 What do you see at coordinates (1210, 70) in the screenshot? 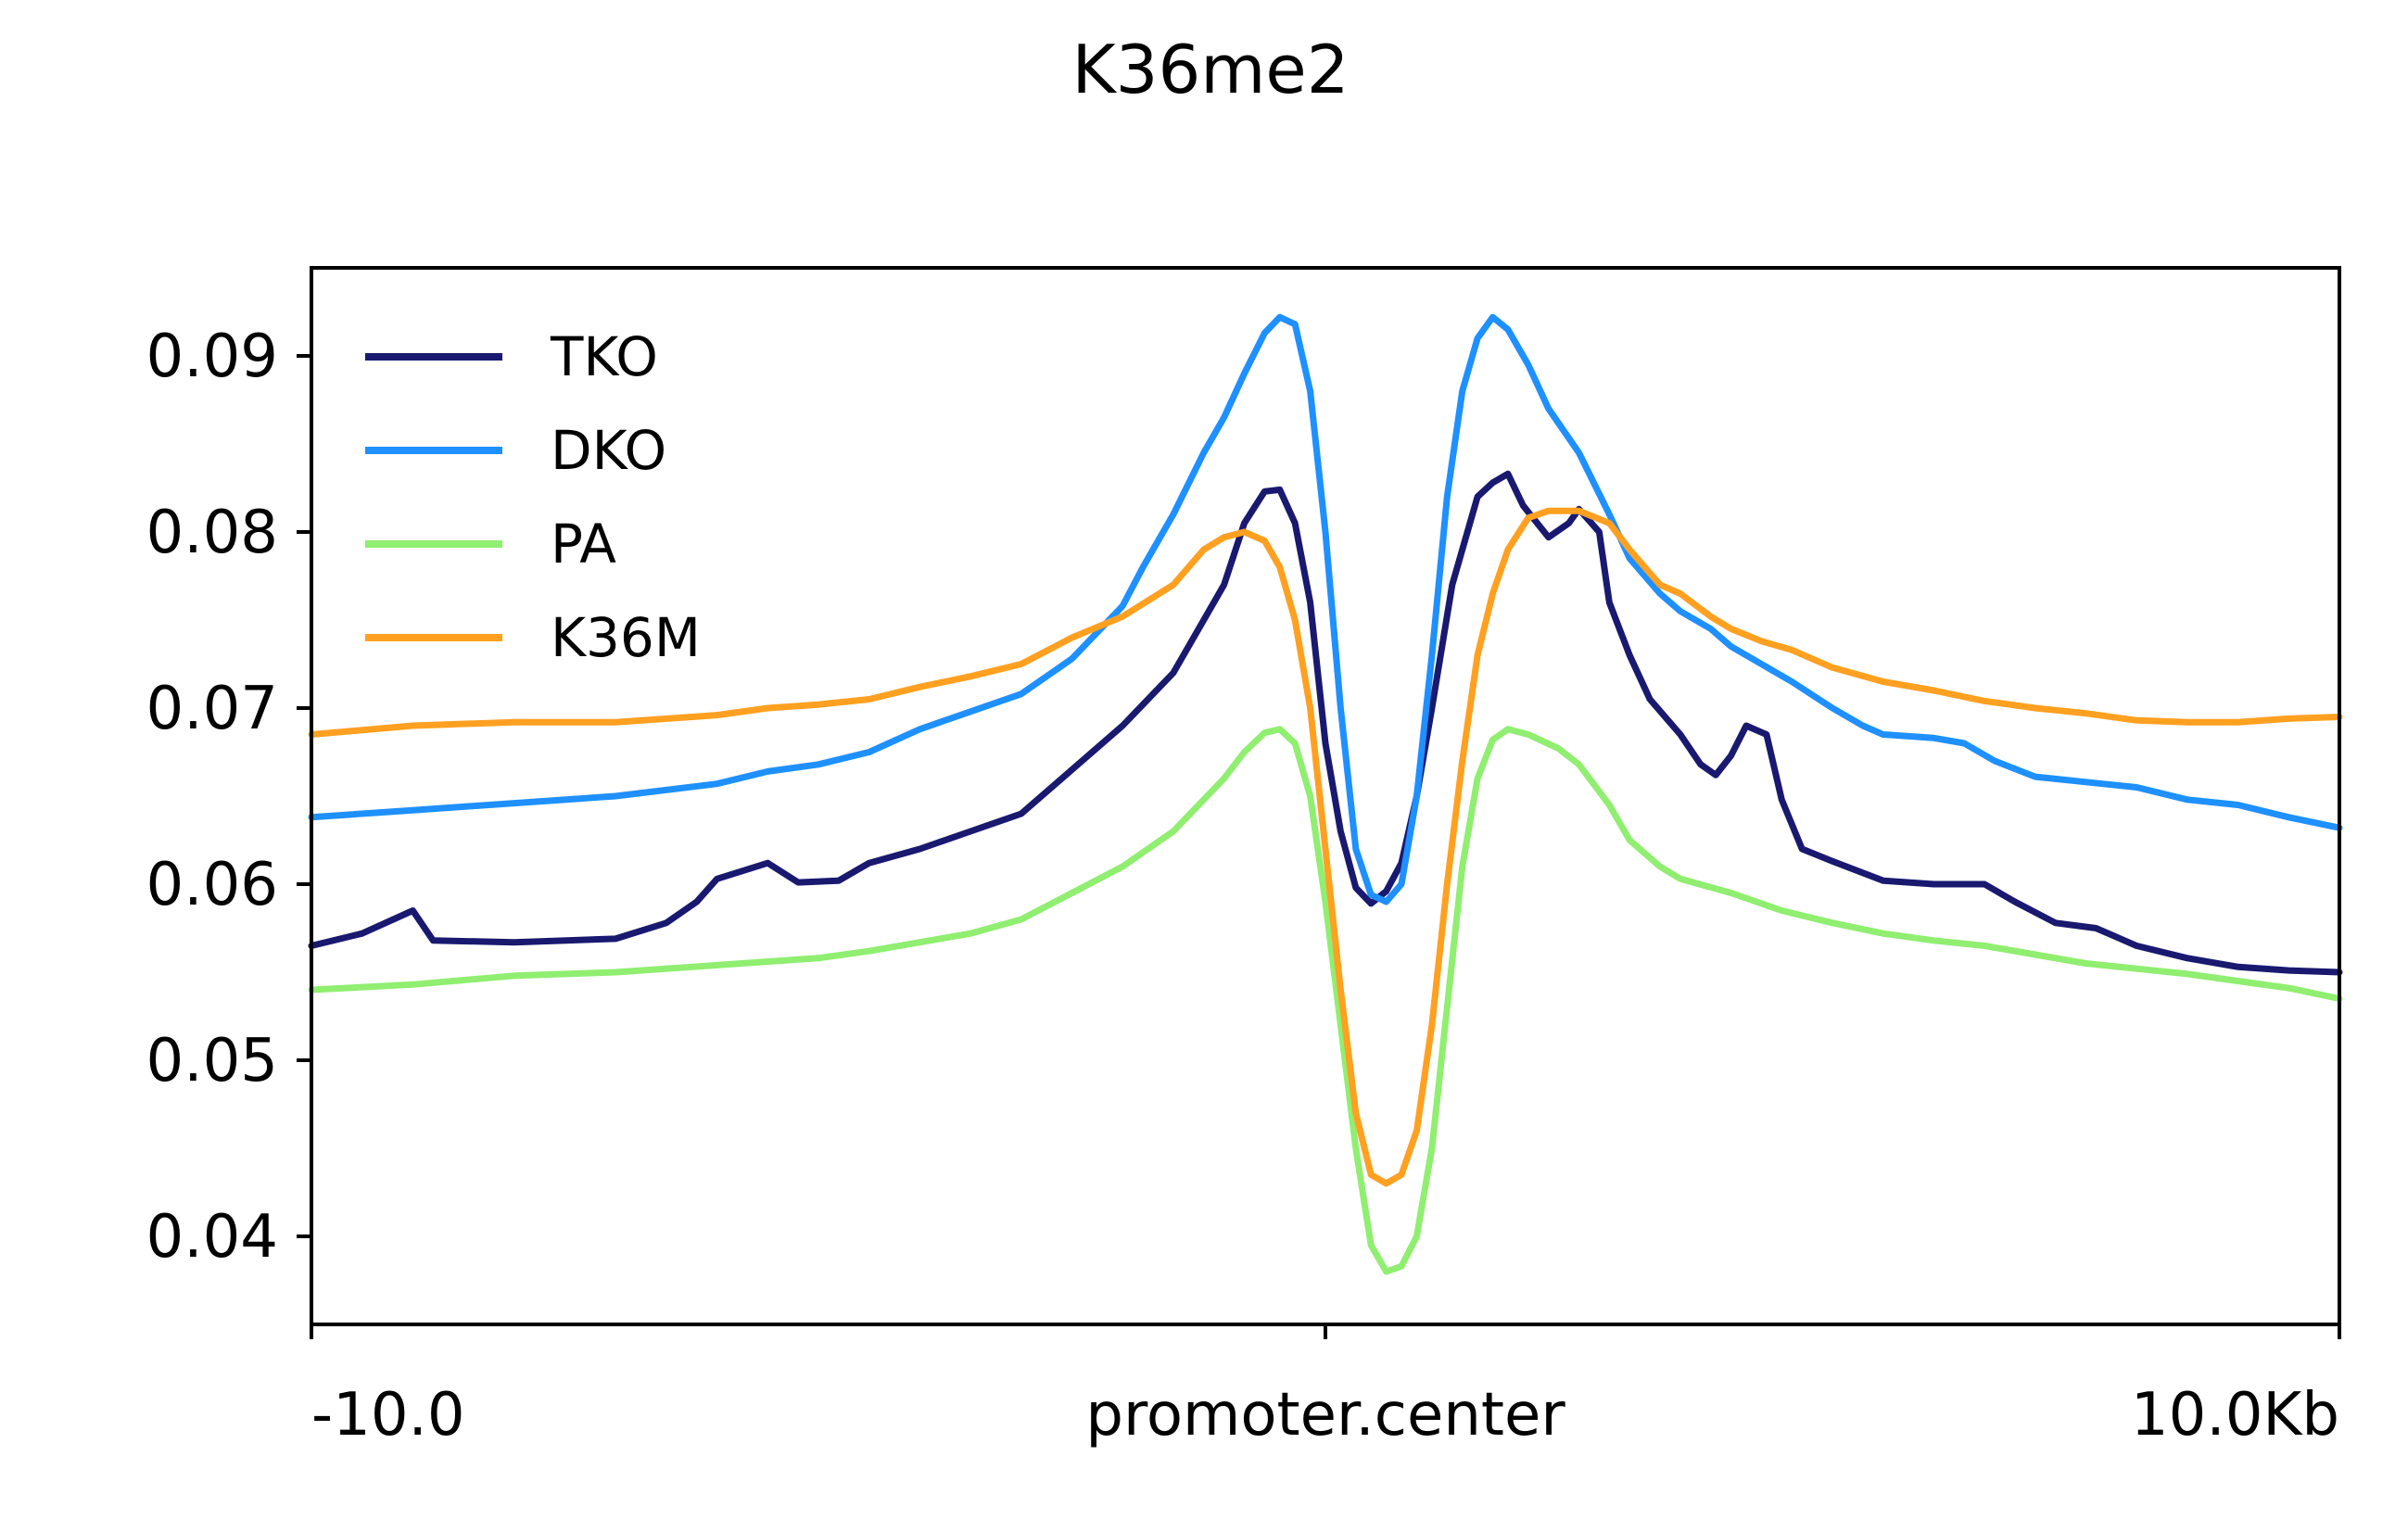
I see `chart-title: K36me2` at bounding box center [1210, 70].